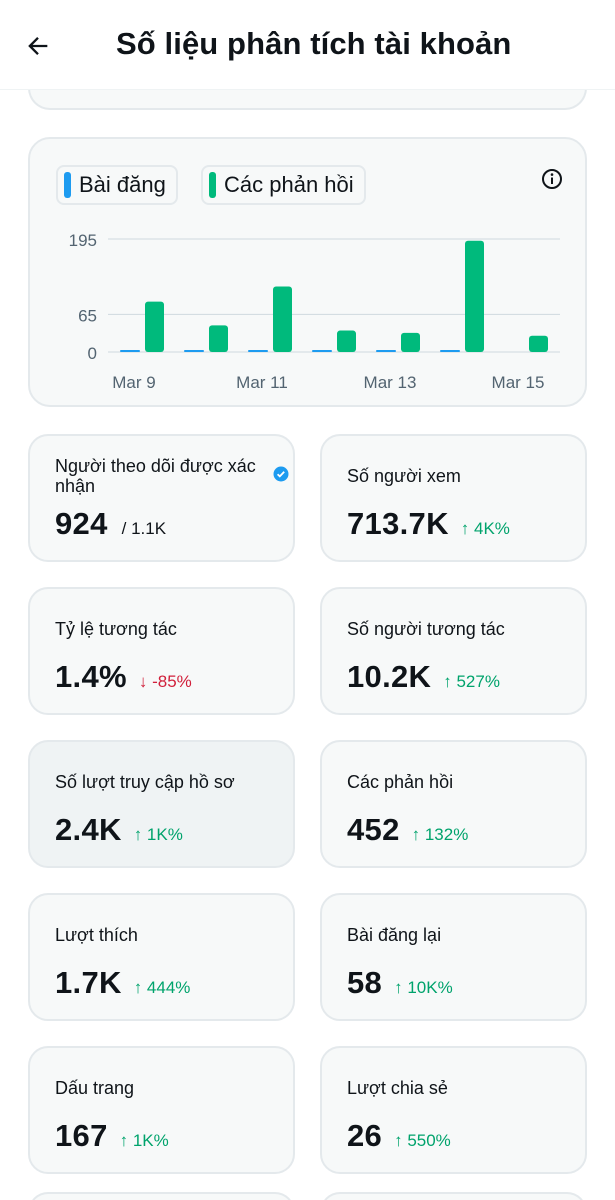  I want to click on stat-value: 1.7K, so click(88, 982).